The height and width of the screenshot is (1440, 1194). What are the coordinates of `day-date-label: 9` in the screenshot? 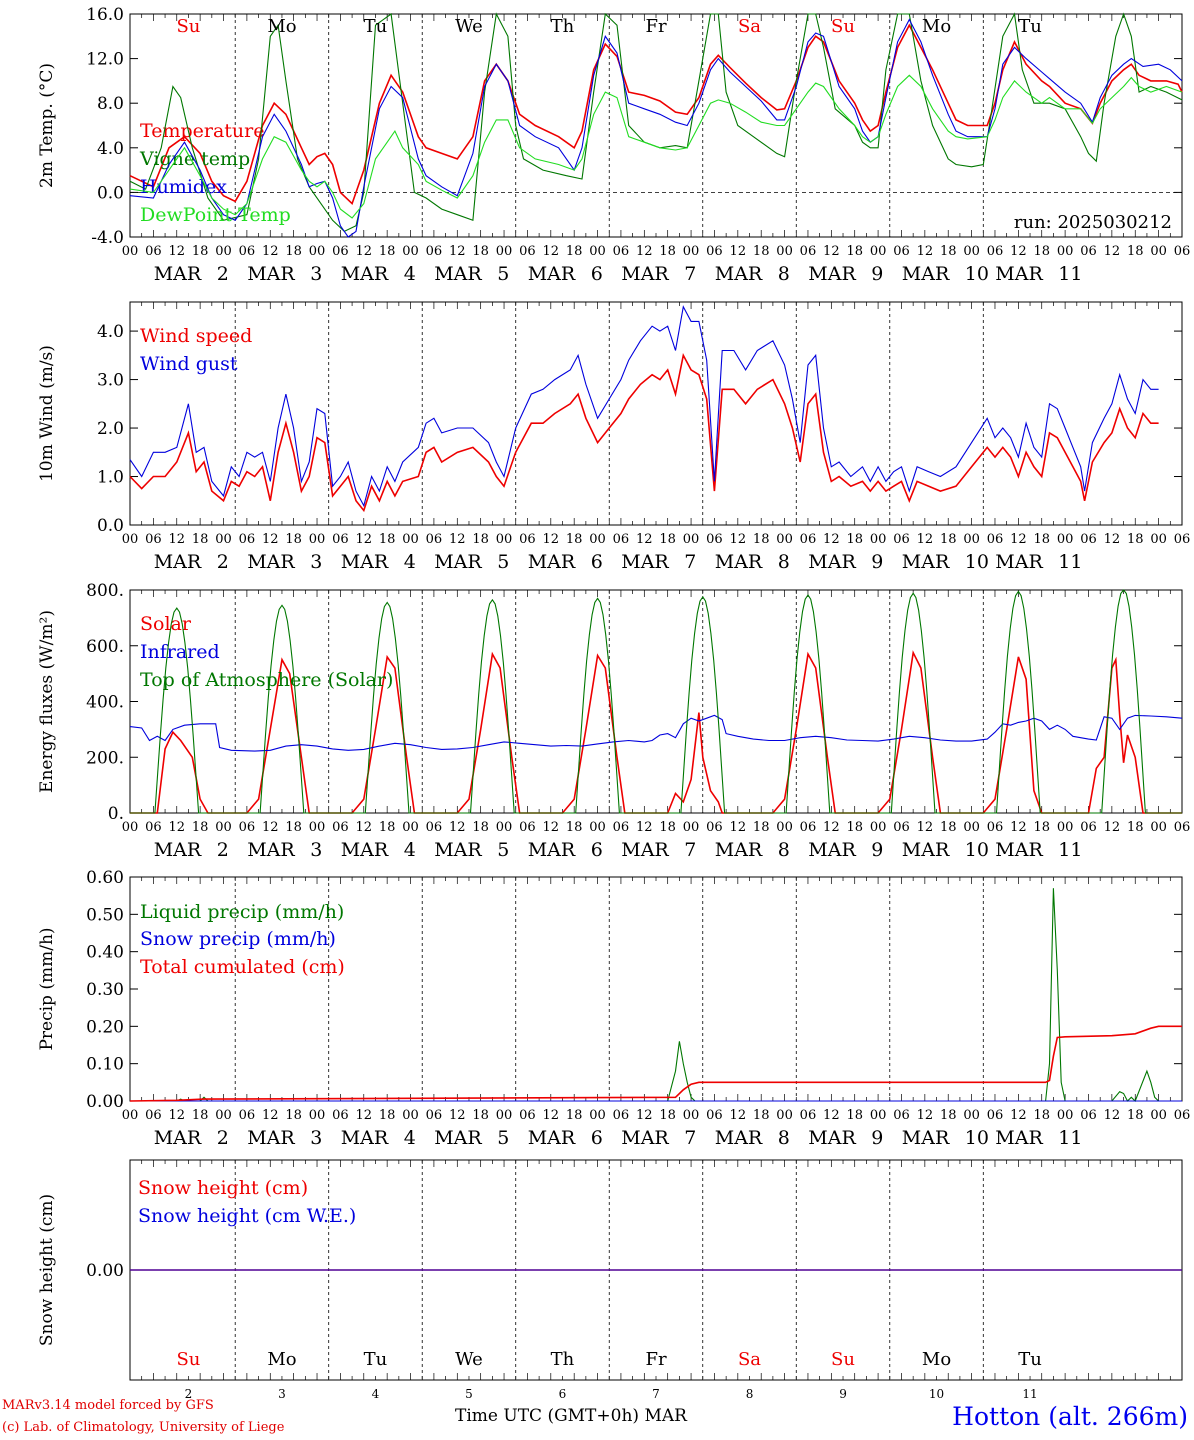 It's located at (877, 1138).